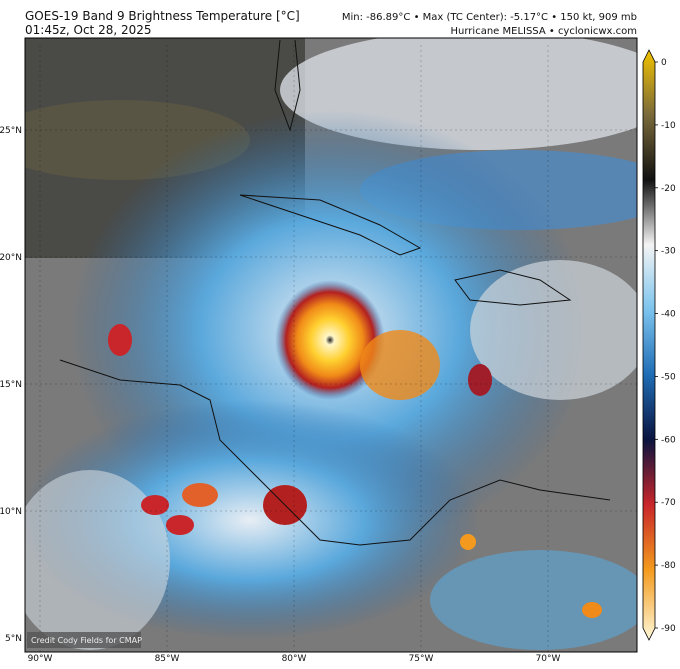 The width and height of the screenshot is (680, 669). I want to click on colorbar-tick-label: -90, so click(668, 629).